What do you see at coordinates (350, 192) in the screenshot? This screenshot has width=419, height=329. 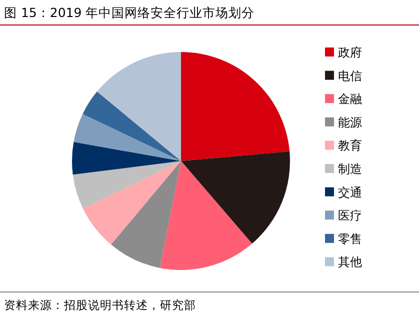 I see `legend-label: 交通` at bounding box center [350, 192].